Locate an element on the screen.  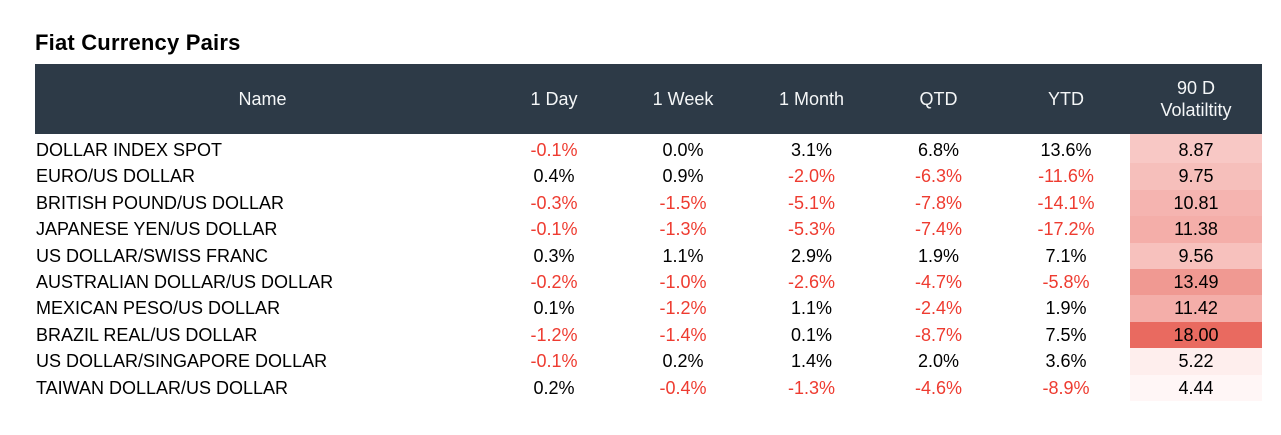
pct-cell-1-day: -1.2% is located at coordinates (554, 334).